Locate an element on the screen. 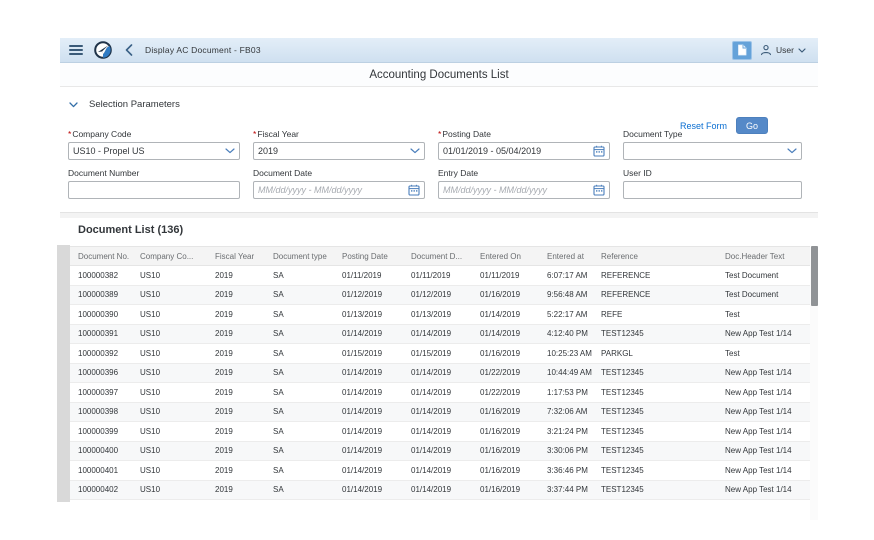 The height and width of the screenshot is (540, 874). table-cell: 01/15/2019 is located at coordinates (362, 353).